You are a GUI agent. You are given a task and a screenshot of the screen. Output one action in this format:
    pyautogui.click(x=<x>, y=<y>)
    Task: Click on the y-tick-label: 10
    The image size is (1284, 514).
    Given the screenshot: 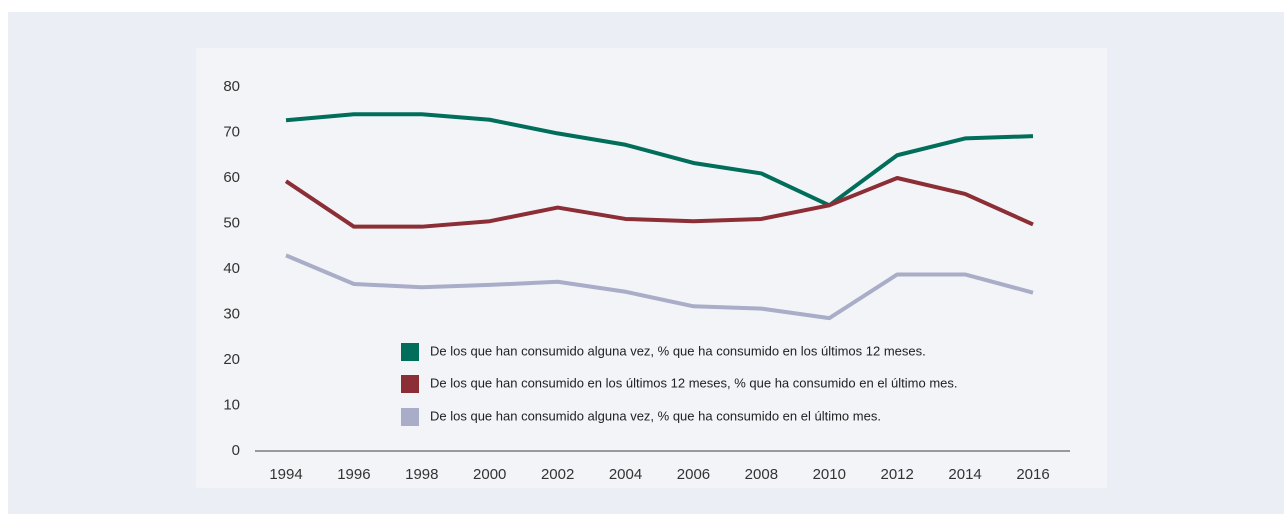 What is the action you would take?
    pyautogui.click(x=231, y=404)
    